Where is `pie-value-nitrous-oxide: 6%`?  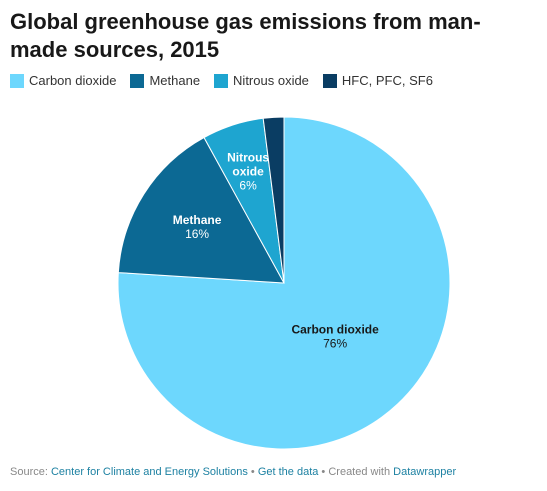
pie-value-nitrous-oxide: 6% is located at coordinates (248, 186).